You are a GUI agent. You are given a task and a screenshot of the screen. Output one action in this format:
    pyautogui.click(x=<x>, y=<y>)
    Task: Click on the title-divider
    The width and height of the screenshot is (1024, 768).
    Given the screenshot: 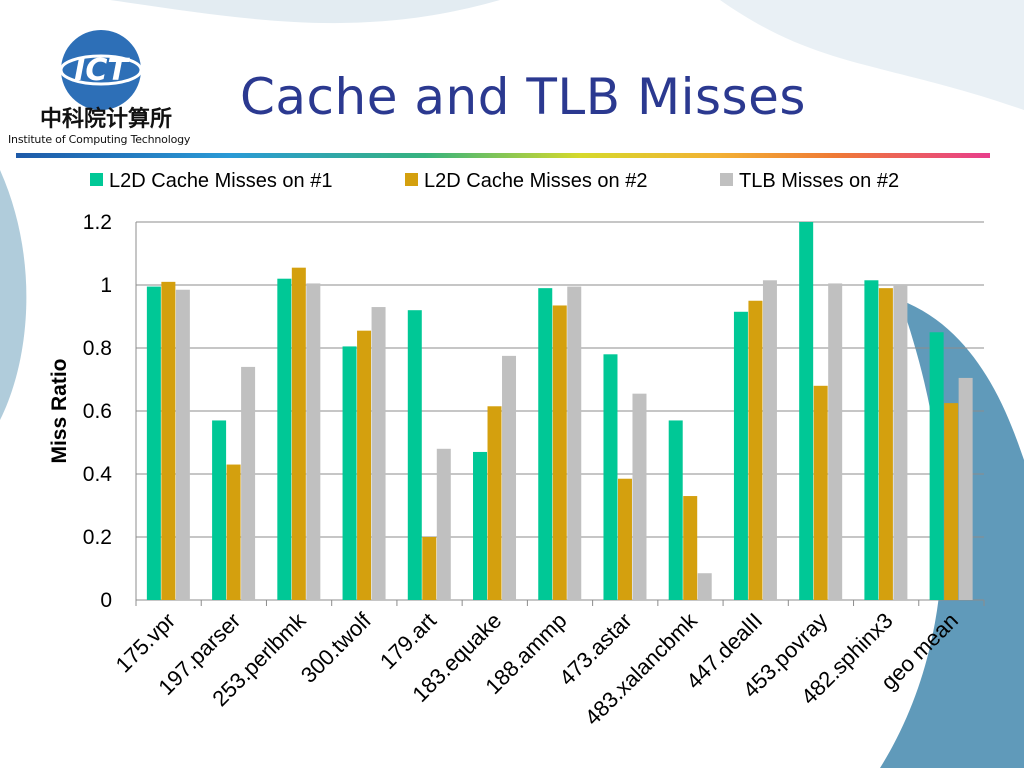 What is the action you would take?
    pyautogui.click(x=503, y=155)
    